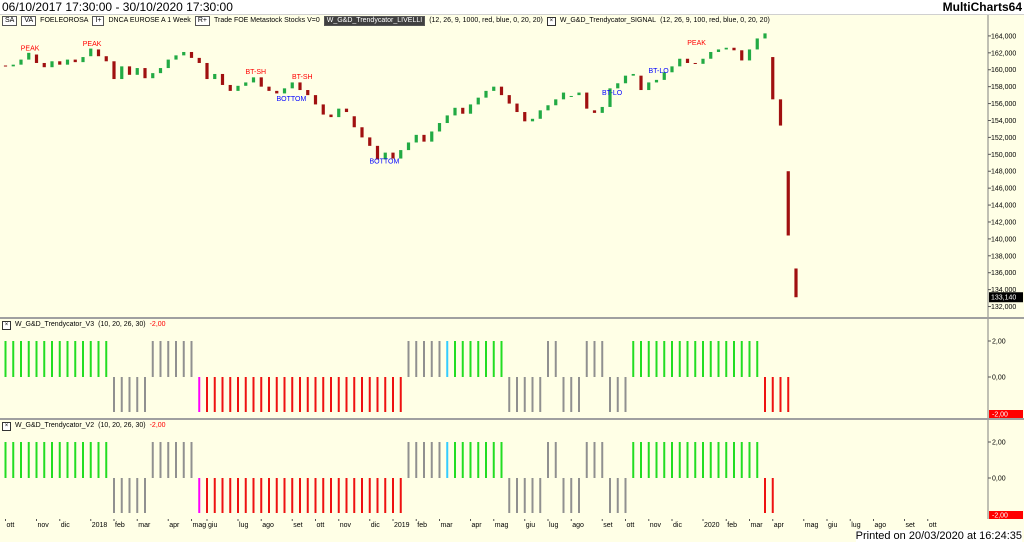  What do you see at coordinates (982, 7) in the screenshot?
I see `app-brand: MultiCharts64` at bounding box center [982, 7].